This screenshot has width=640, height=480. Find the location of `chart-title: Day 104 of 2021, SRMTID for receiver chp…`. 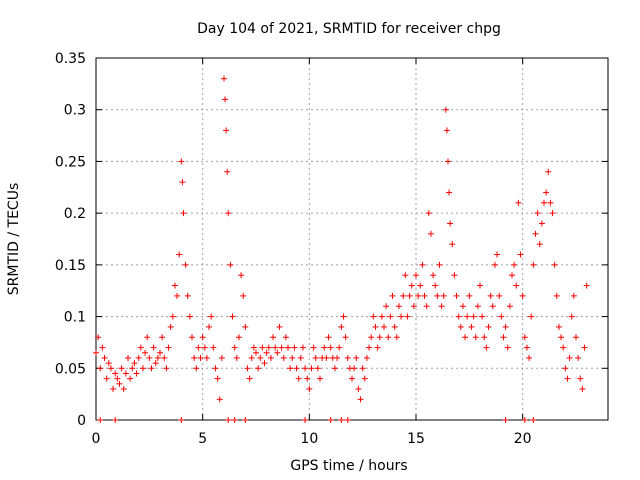

chart-title: Day 104 of 2021, SRMTID for receiver chp… is located at coordinates (349, 29).